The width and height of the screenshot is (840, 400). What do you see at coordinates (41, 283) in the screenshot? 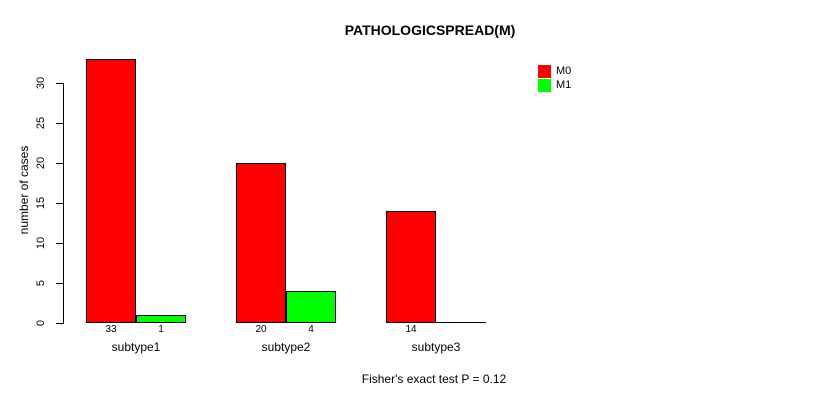
I see `y-axis-tick-label: 5` at bounding box center [41, 283].